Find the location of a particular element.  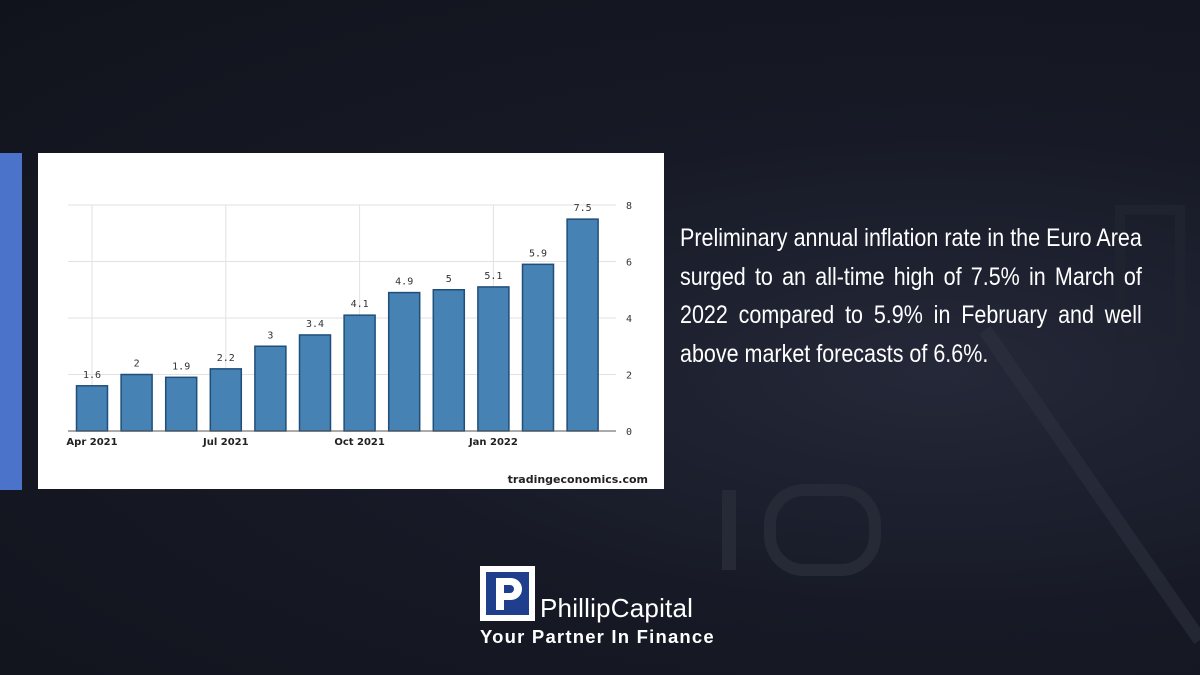

bar-apr-2021 is located at coordinates (92, 408).